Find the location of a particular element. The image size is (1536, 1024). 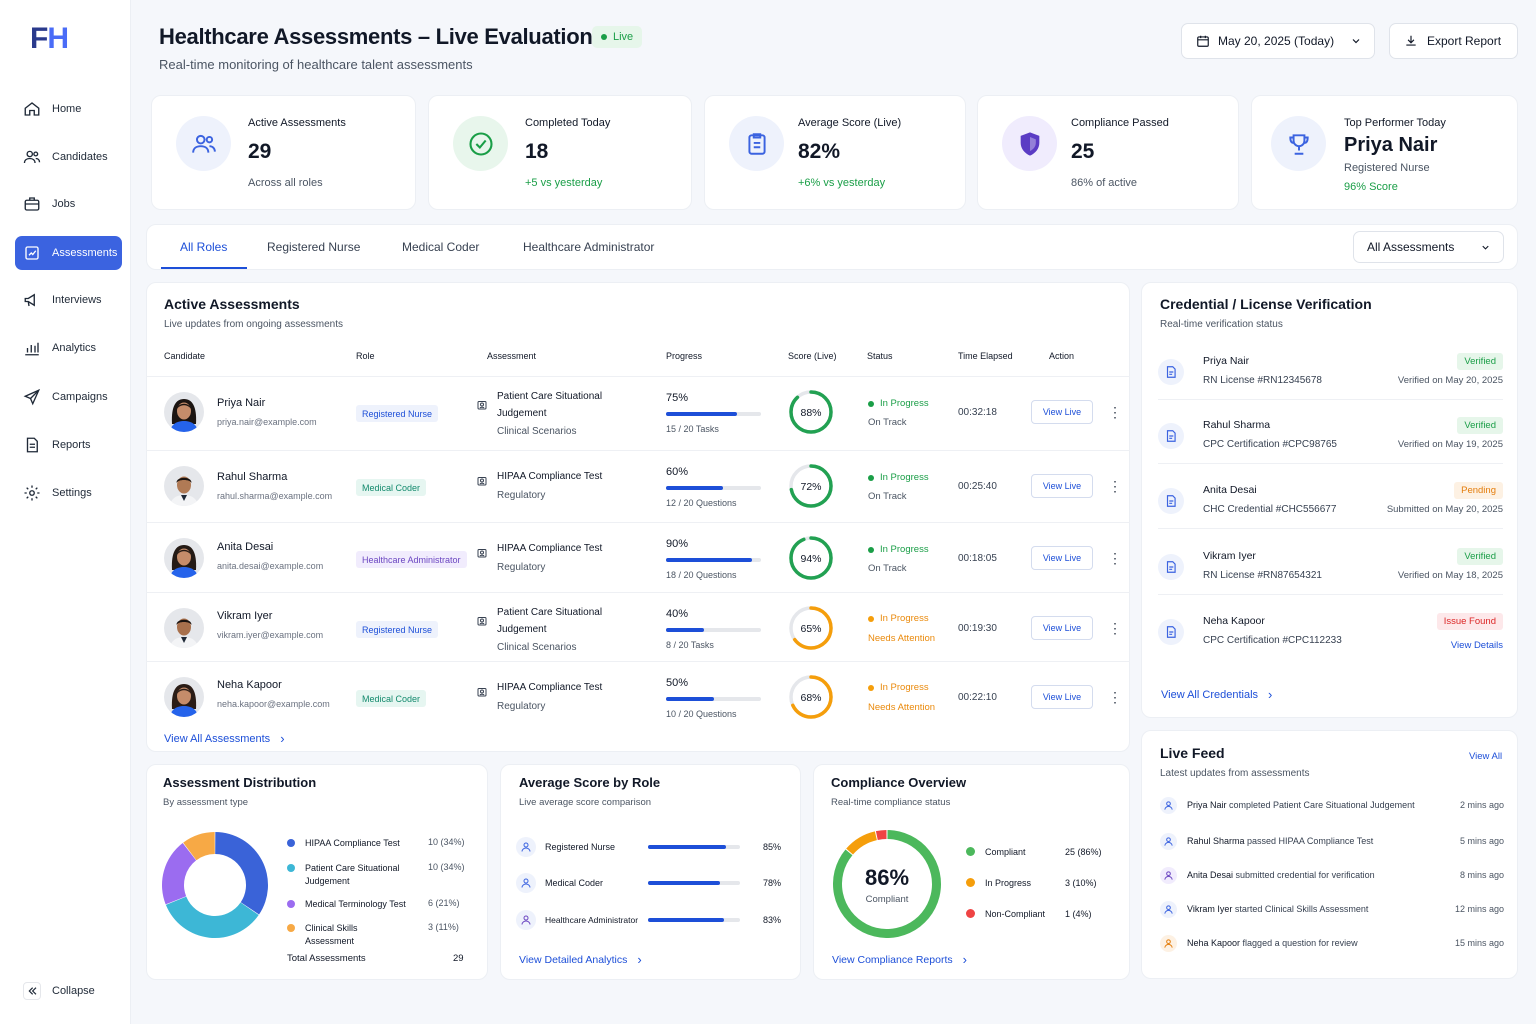

role-score-row: Medical Coder 78% is located at coordinates (648, 883).